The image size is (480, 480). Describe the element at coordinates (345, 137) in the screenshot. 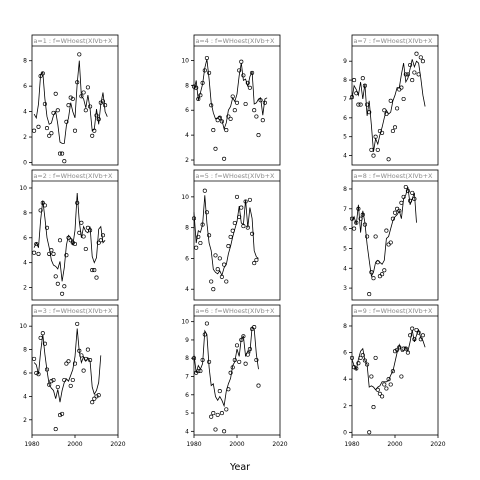

I see `y-tick-label: 5` at that location.